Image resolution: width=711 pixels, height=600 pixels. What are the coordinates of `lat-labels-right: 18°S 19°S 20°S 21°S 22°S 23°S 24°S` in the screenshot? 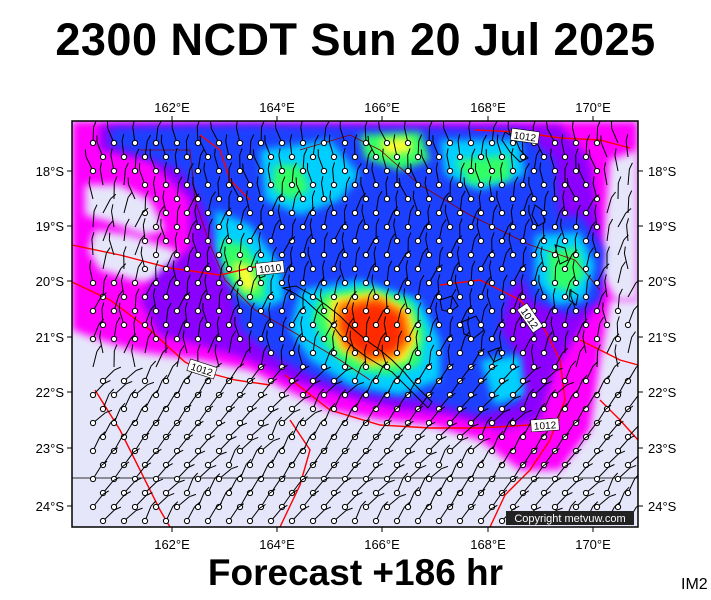 It's located at (662, 339).